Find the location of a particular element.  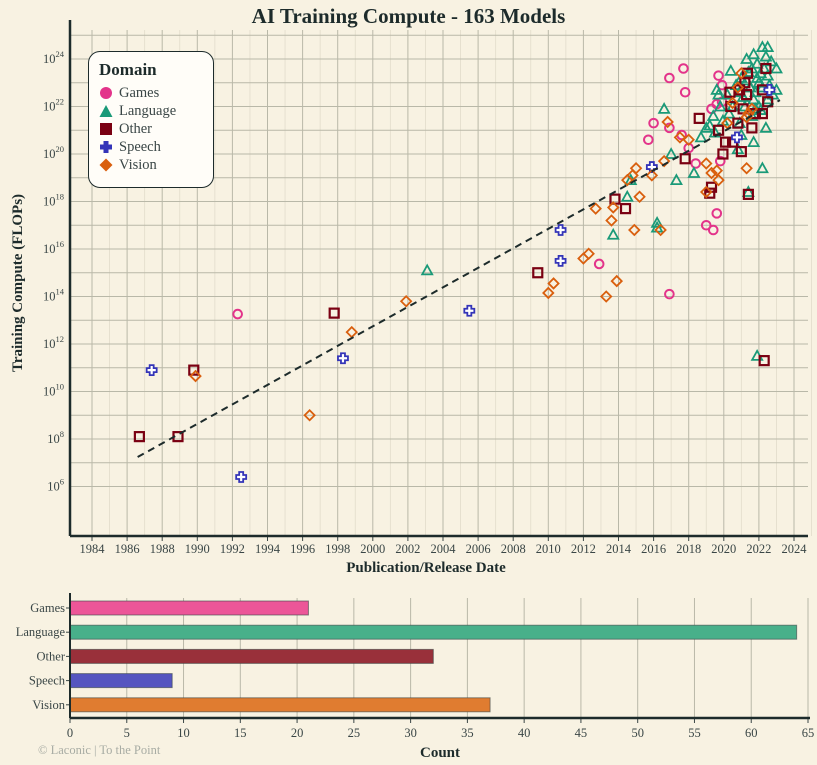

bar-x-tick-label: 5 is located at coordinates (127, 733).